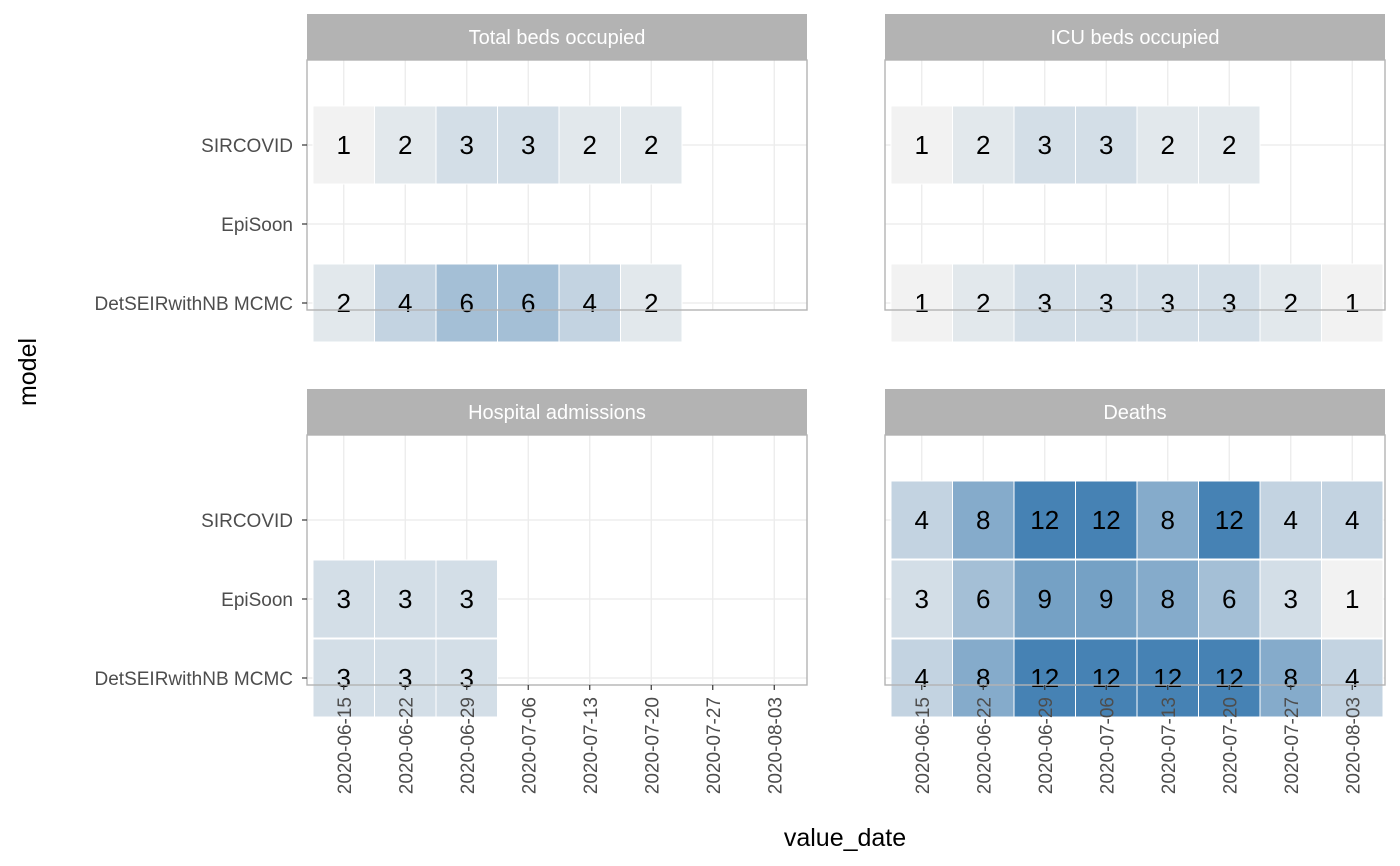 The image size is (1400, 866). What do you see at coordinates (652, 745) in the screenshot?
I see `x-tick-label: 2020-07-20` at bounding box center [652, 745].